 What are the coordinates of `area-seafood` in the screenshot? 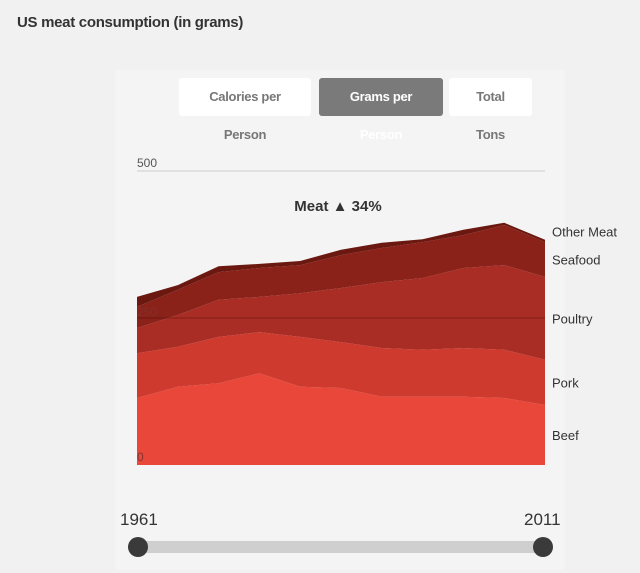 It's located at (341, 276).